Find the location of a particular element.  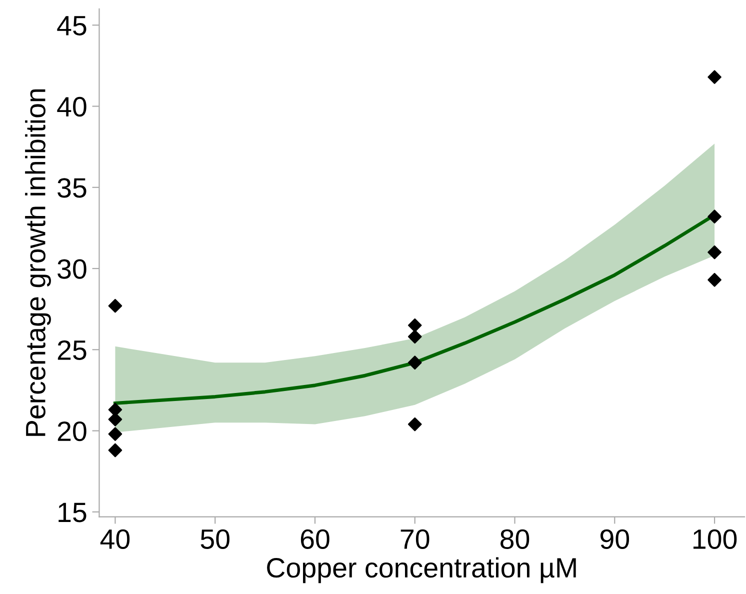

y-tick-label: 25 is located at coordinates (72, 350).